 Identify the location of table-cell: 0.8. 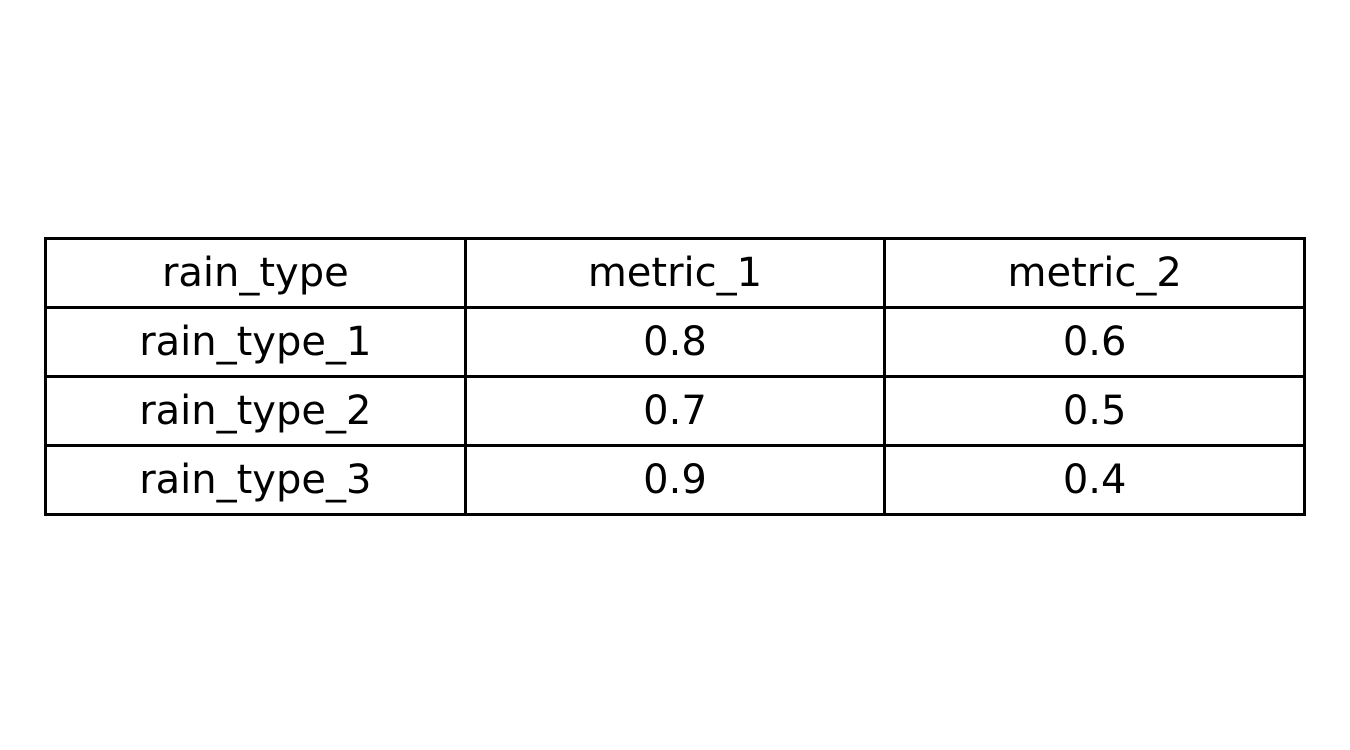
(675, 342).